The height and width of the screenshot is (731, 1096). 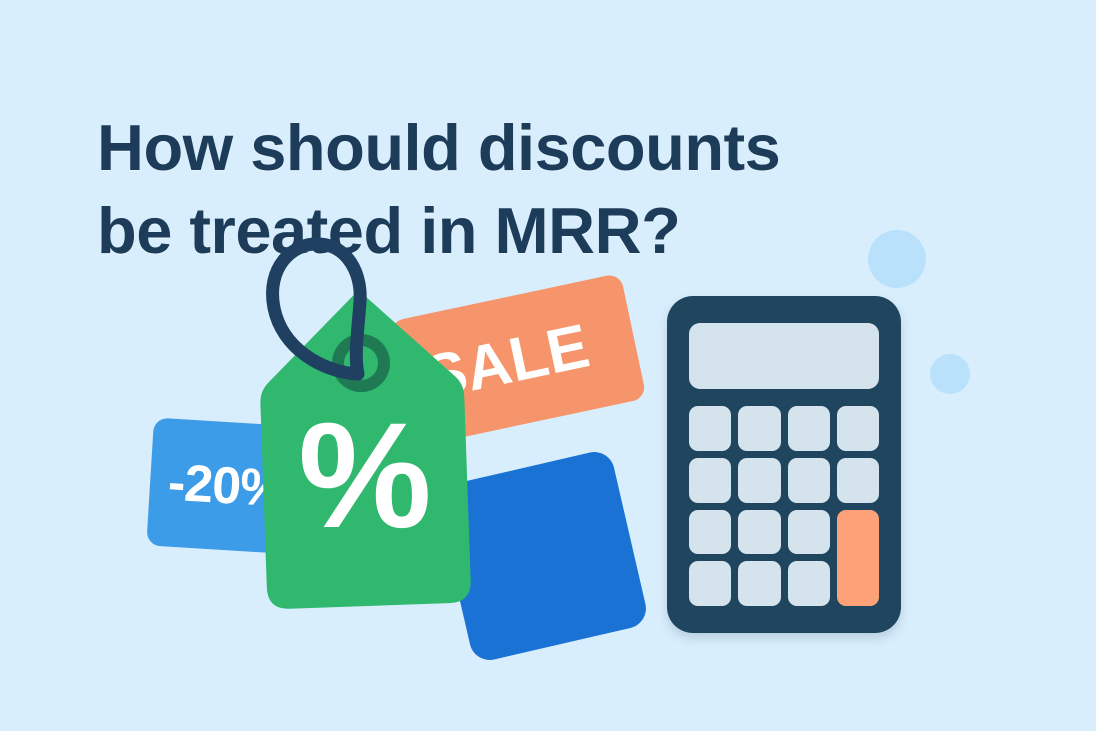 I want to click on calculator-icon, so click(x=784, y=464).